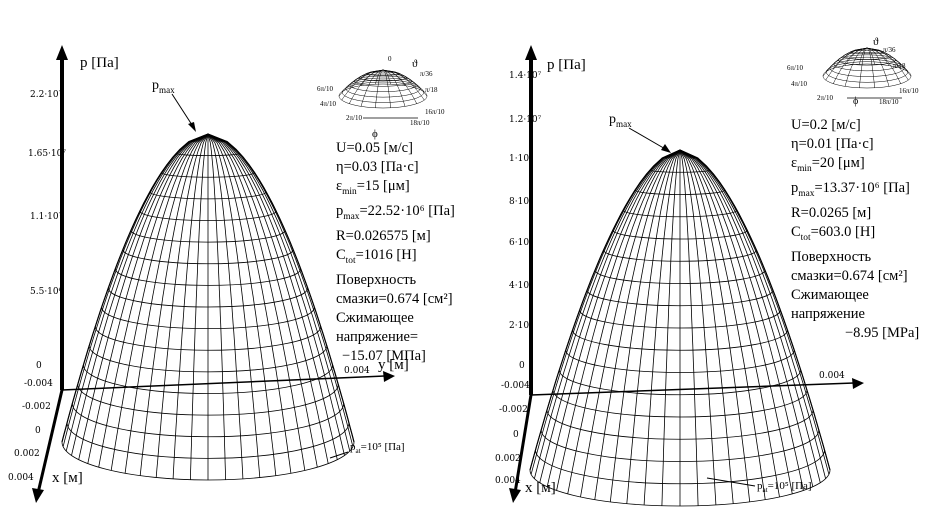 The height and width of the screenshot is (513, 938). Describe the element at coordinates (39, 366) in the screenshot. I see `left-ytick: 0` at that location.